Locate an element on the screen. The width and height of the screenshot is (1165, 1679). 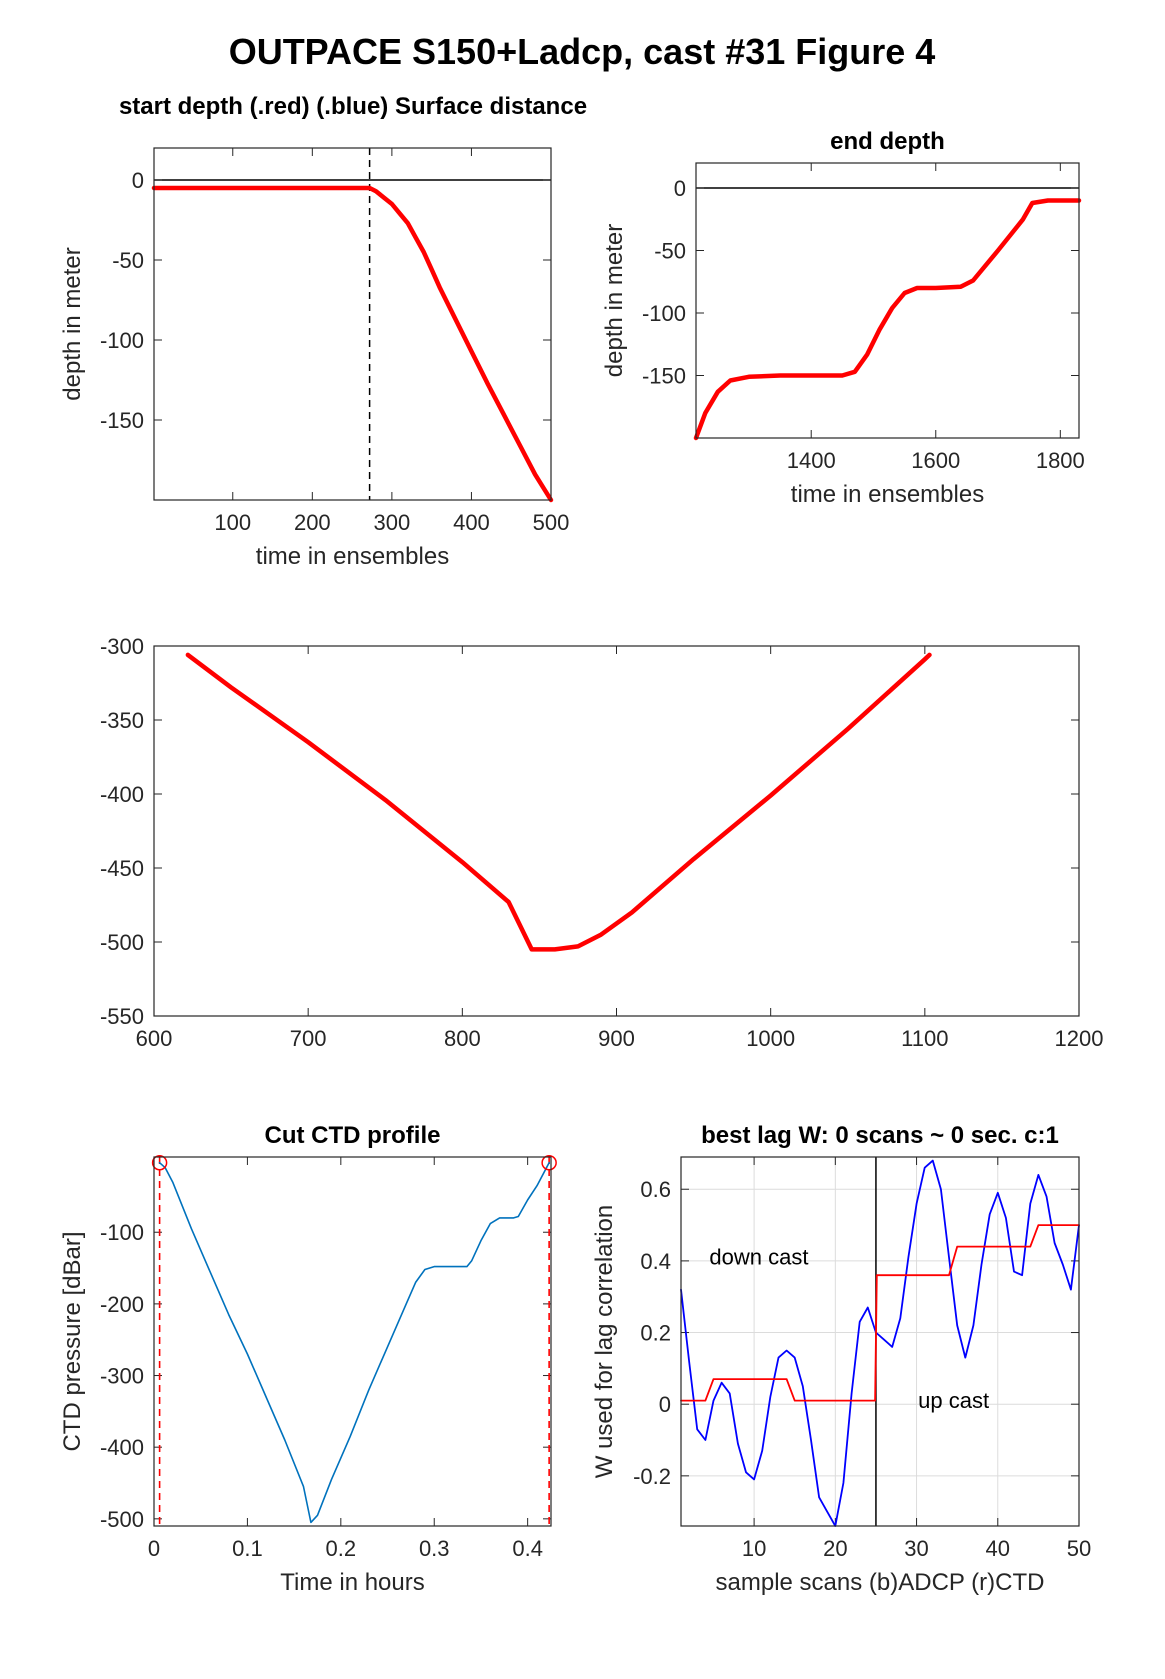
x-tick-label: 500 is located at coordinates (551, 522).